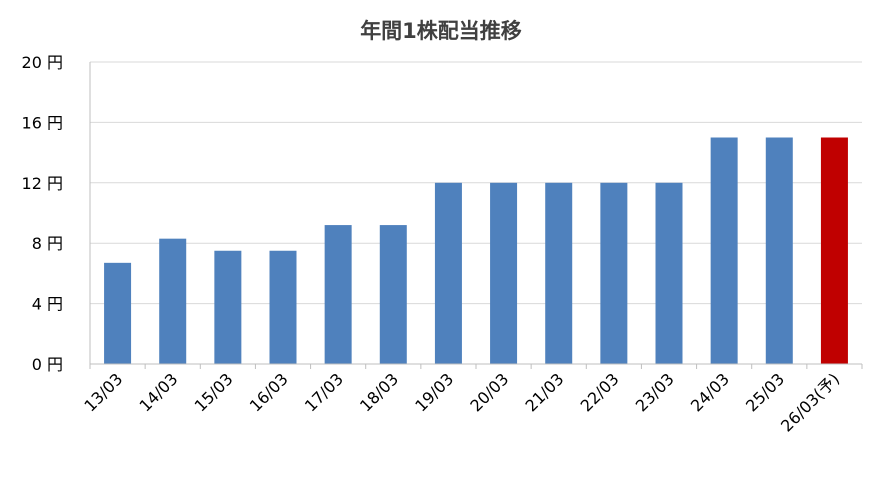 Image resolution: width=883 pixels, height=483 pixels. What do you see at coordinates (47, 364) in the screenshot?
I see `y-tick-label: 0 円` at bounding box center [47, 364].